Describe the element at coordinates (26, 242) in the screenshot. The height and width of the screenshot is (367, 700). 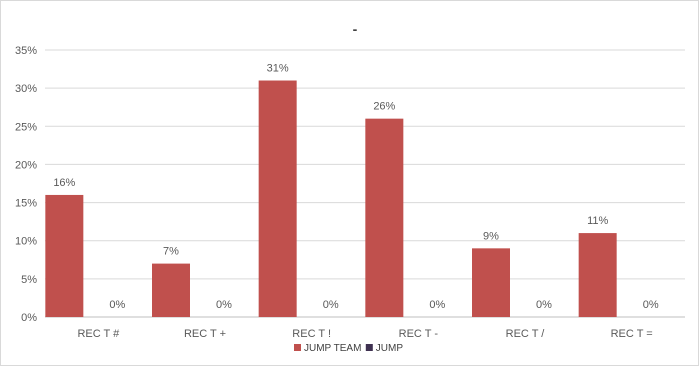
I see `y-tick-label: 10%` at that location.